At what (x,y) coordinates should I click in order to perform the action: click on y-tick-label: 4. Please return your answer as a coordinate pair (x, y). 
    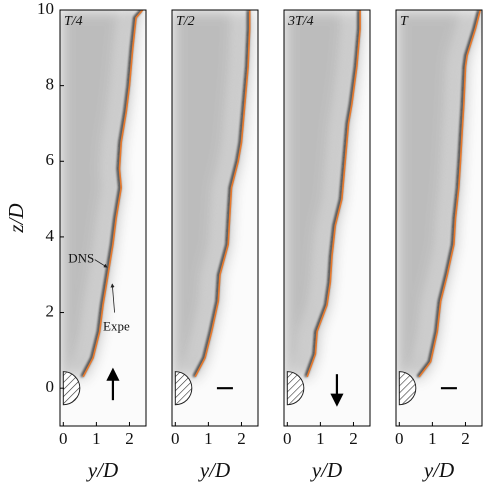
    Looking at the image, I should click on (50, 235).